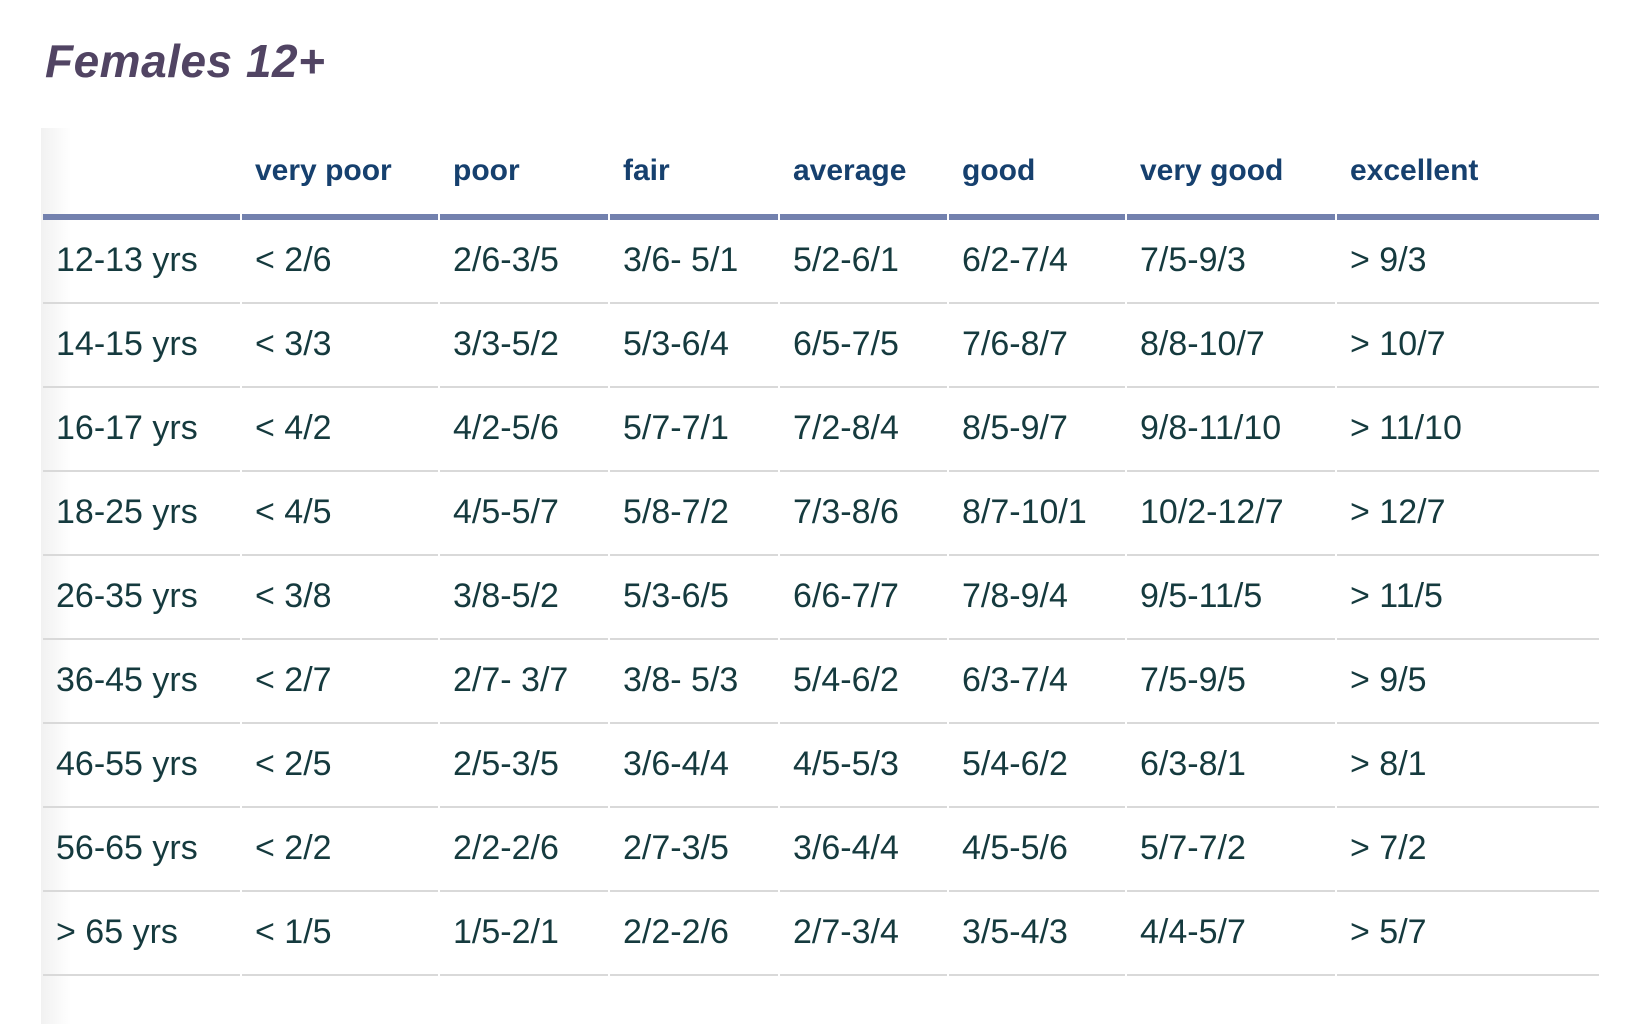 The width and height of the screenshot is (1646, 1026). What do you see at coordinates (694, 346) in the screenshot?
I see `value-cell: 5/3-6/4` at bounding box center [694, 346].